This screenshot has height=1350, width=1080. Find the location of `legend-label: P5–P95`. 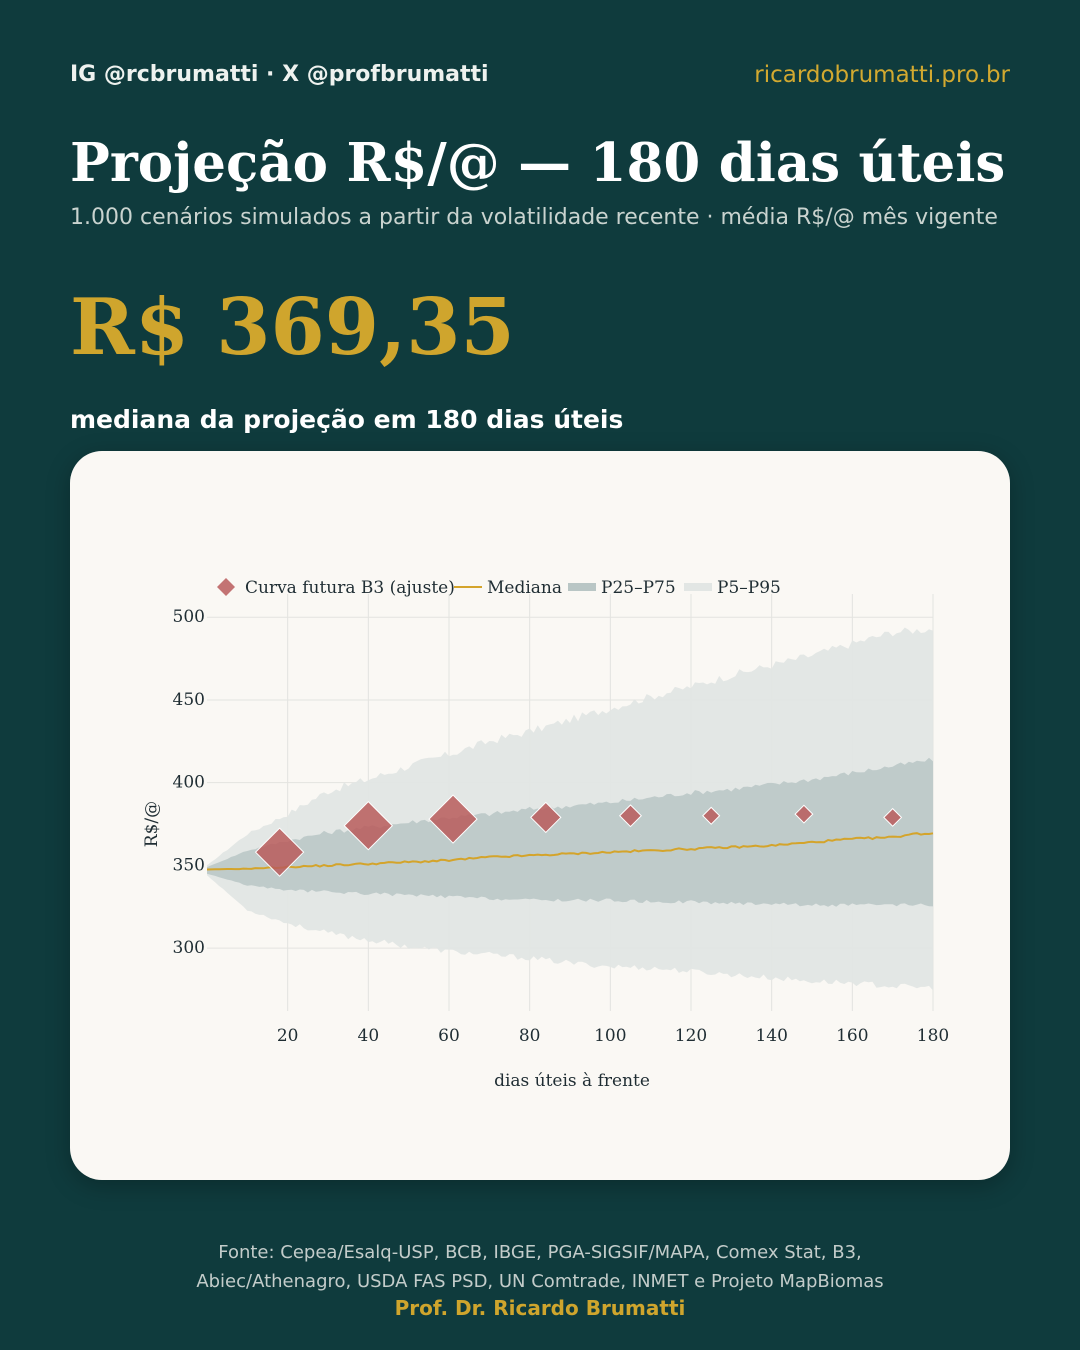

legend-label: P5–P95 is located at coordinates (749, 588).